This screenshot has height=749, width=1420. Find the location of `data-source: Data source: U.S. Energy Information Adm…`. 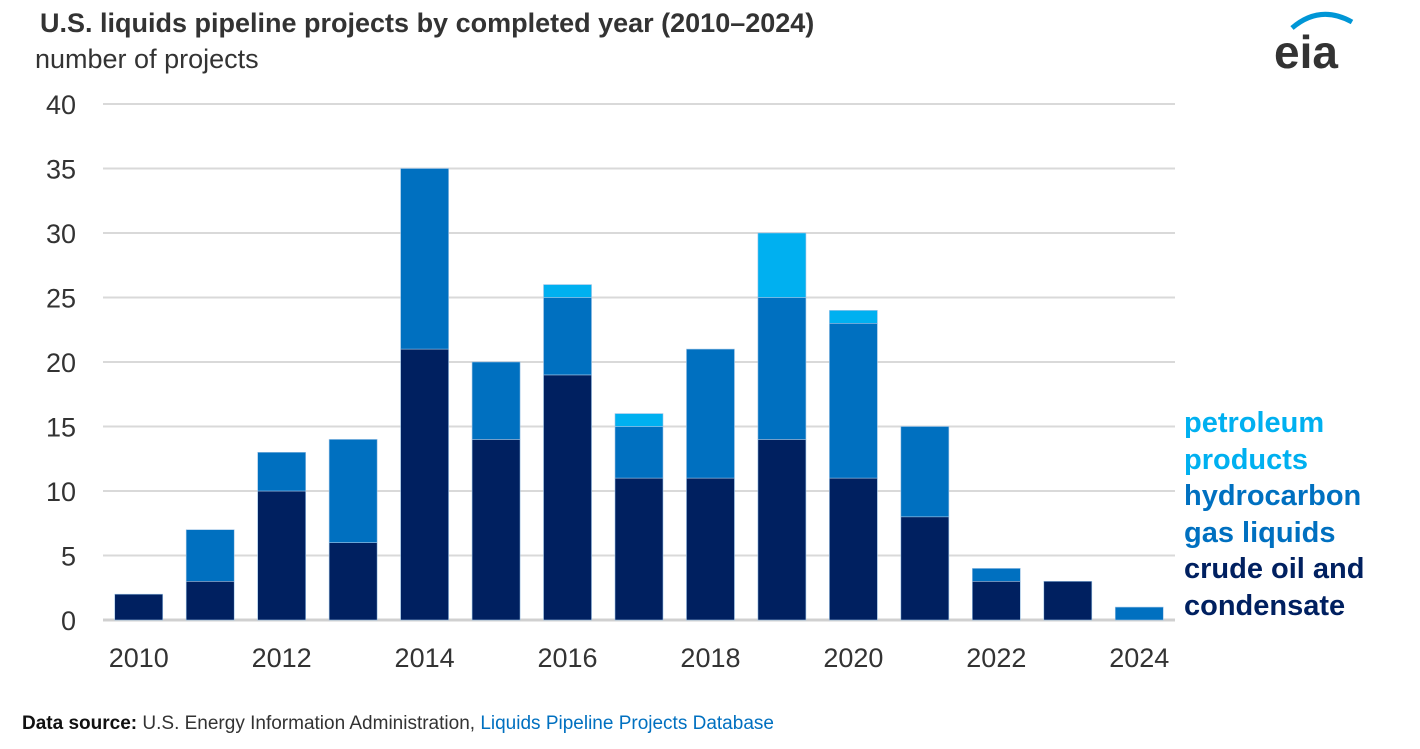

data-source: Data source: U.S. Energy Information Adm… is located at coordinates (398, 724).